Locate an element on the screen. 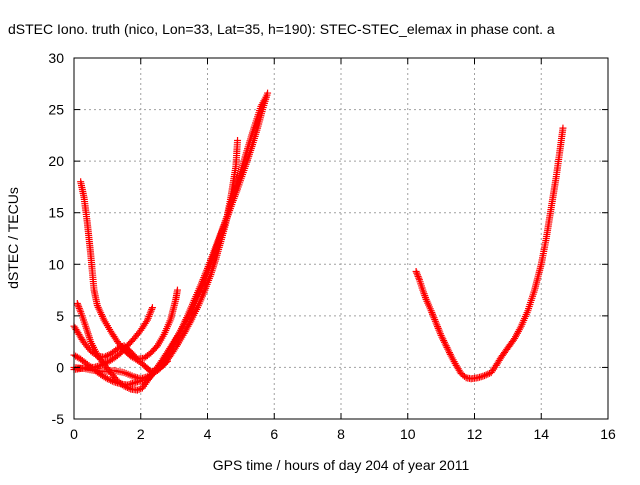  x-tick-label: 8 is located at coordinates (341, 434).